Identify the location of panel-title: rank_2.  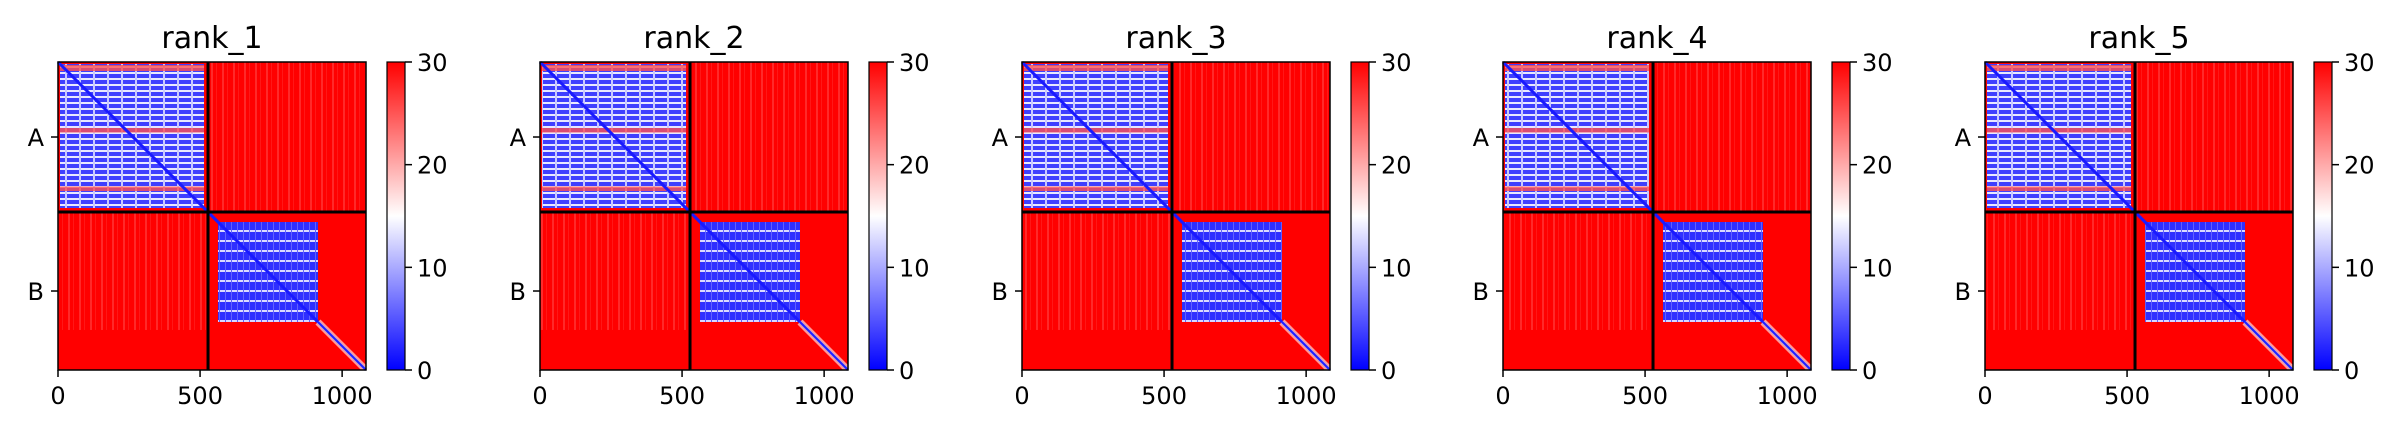
(693, 38).